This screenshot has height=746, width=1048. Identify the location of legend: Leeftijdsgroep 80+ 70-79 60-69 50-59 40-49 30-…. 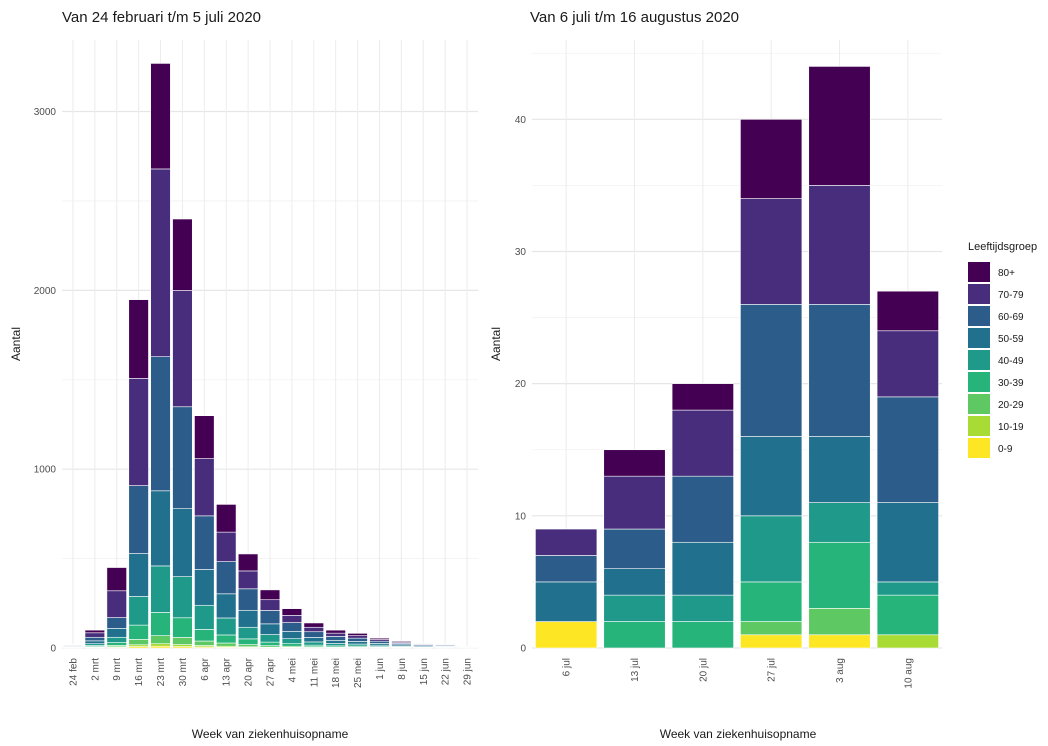
(1002, 349).